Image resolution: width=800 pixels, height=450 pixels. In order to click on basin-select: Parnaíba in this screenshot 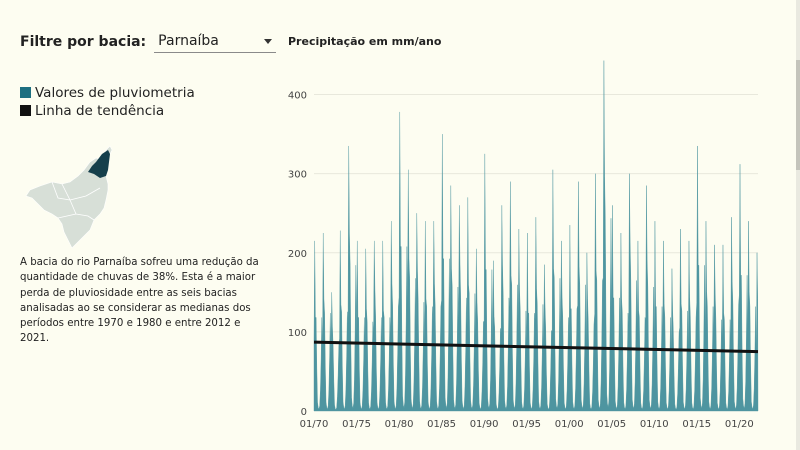, I will do `click(215, 41)`.